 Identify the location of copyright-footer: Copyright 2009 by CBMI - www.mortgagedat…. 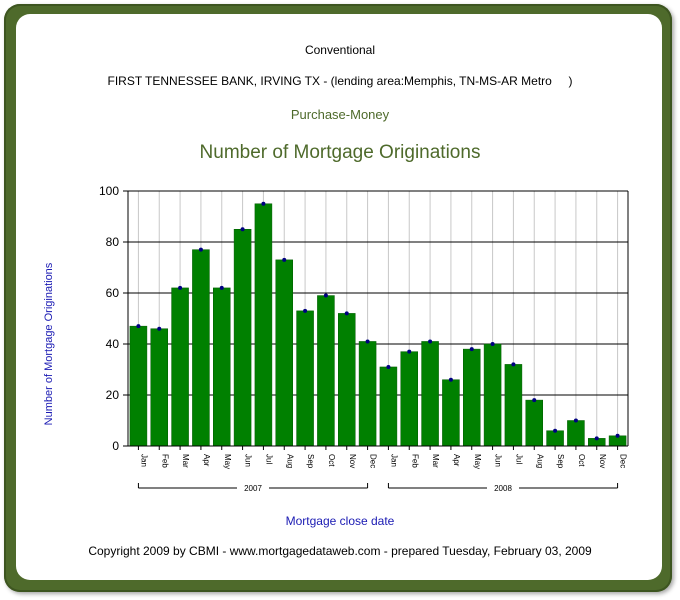
(340, 551).